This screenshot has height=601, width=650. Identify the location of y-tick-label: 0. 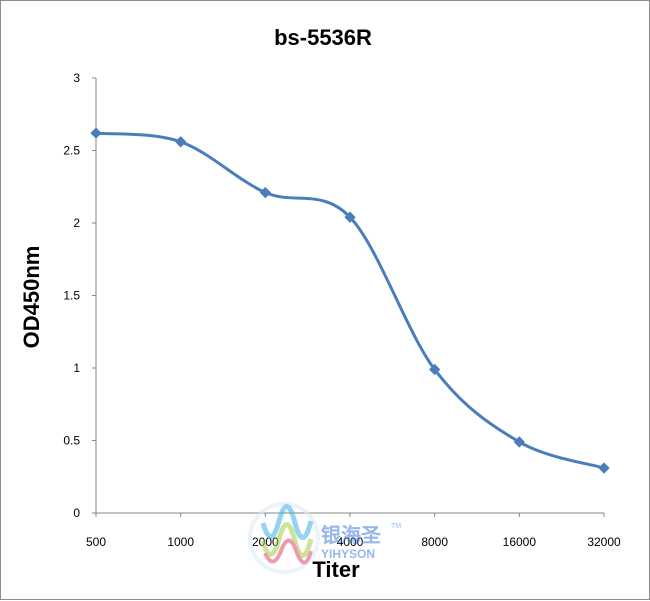
(76, 513).